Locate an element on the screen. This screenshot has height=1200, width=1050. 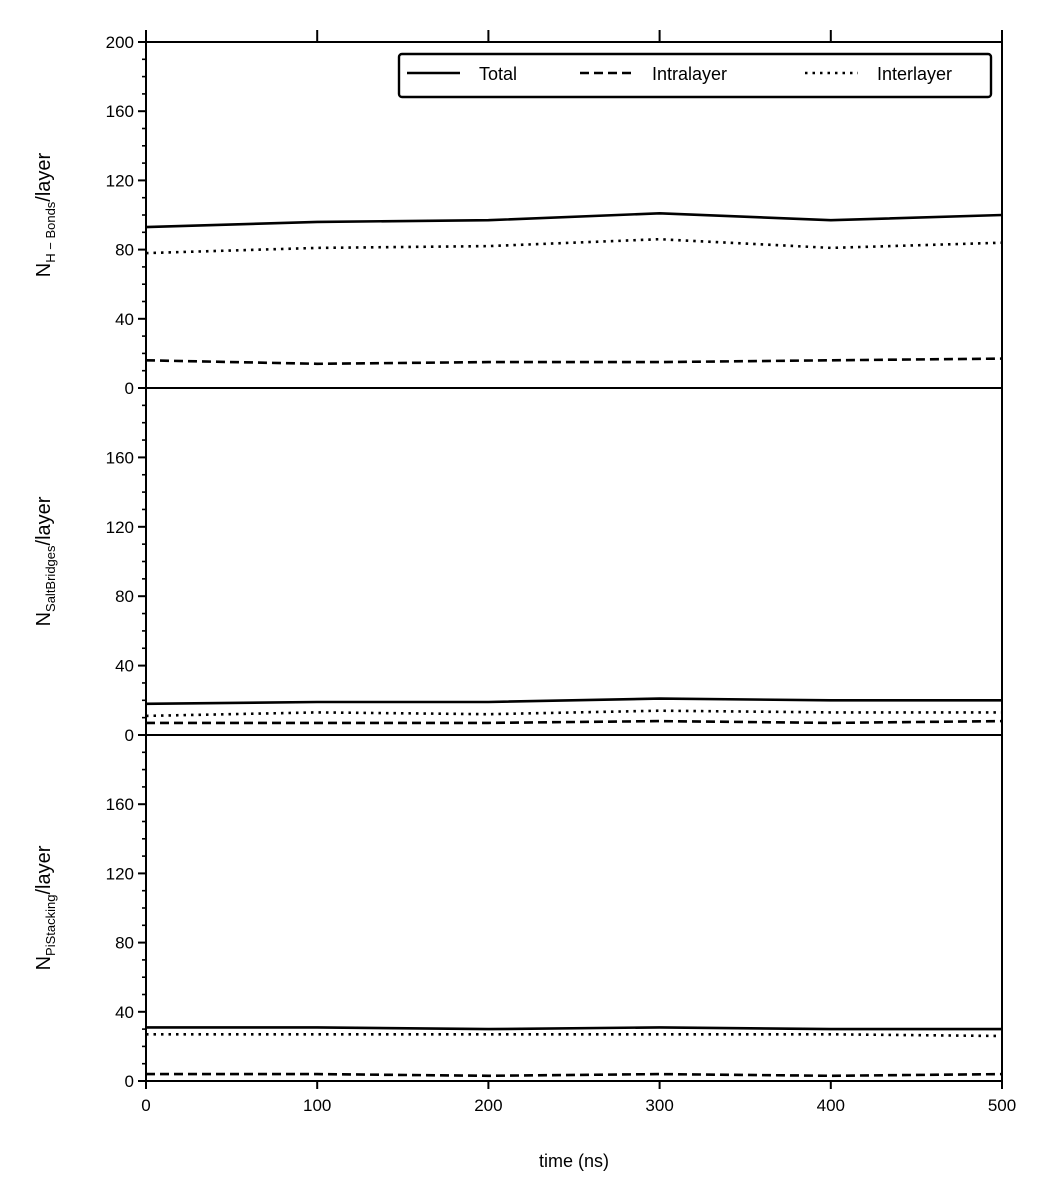
legend-frame is located at coordinates (695, 75).